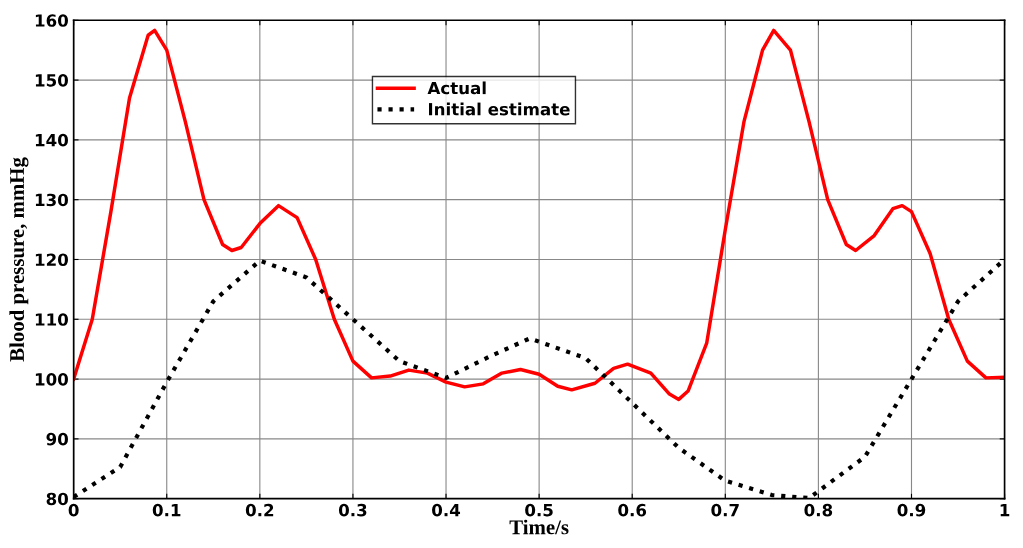  Describe the element at coordinates (51, 379) in the screenshot. I see `y-tick-label: 100` at that location.